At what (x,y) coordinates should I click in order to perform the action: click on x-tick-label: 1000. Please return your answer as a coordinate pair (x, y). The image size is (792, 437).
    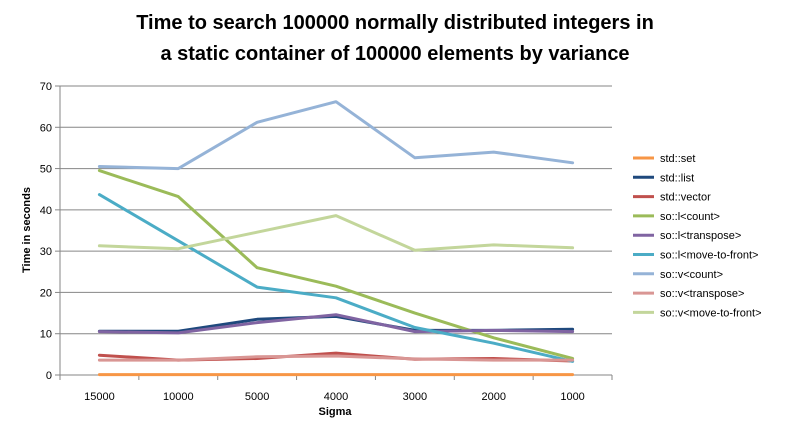
    Looking at the image, I should click on (572, 397).